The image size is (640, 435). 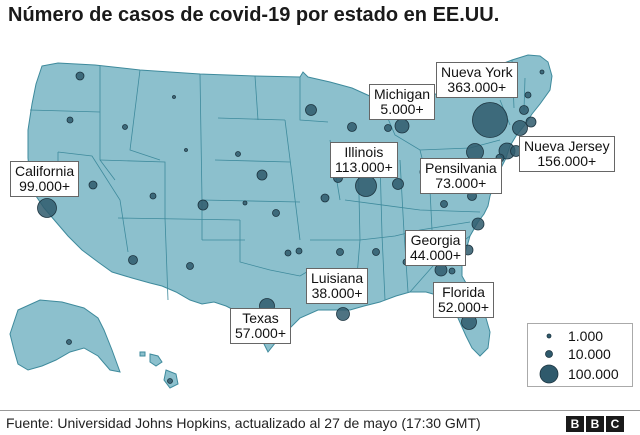 I want to click on legend-label: 1.000, so click(x=586, y=336).